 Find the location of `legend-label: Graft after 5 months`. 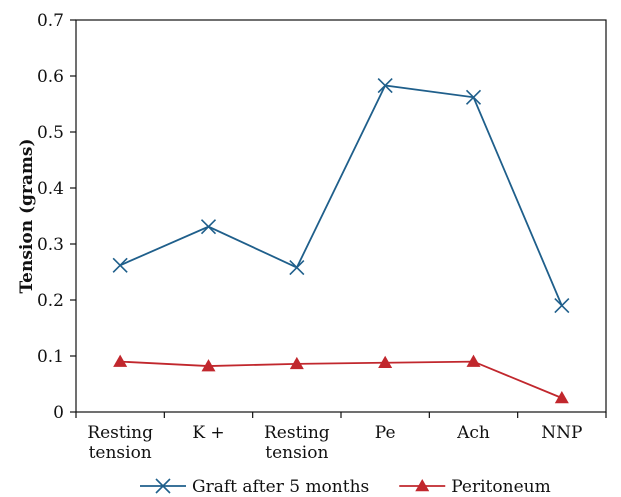

legend-label: Graft after 5 months is located at coordinates (280, 487).